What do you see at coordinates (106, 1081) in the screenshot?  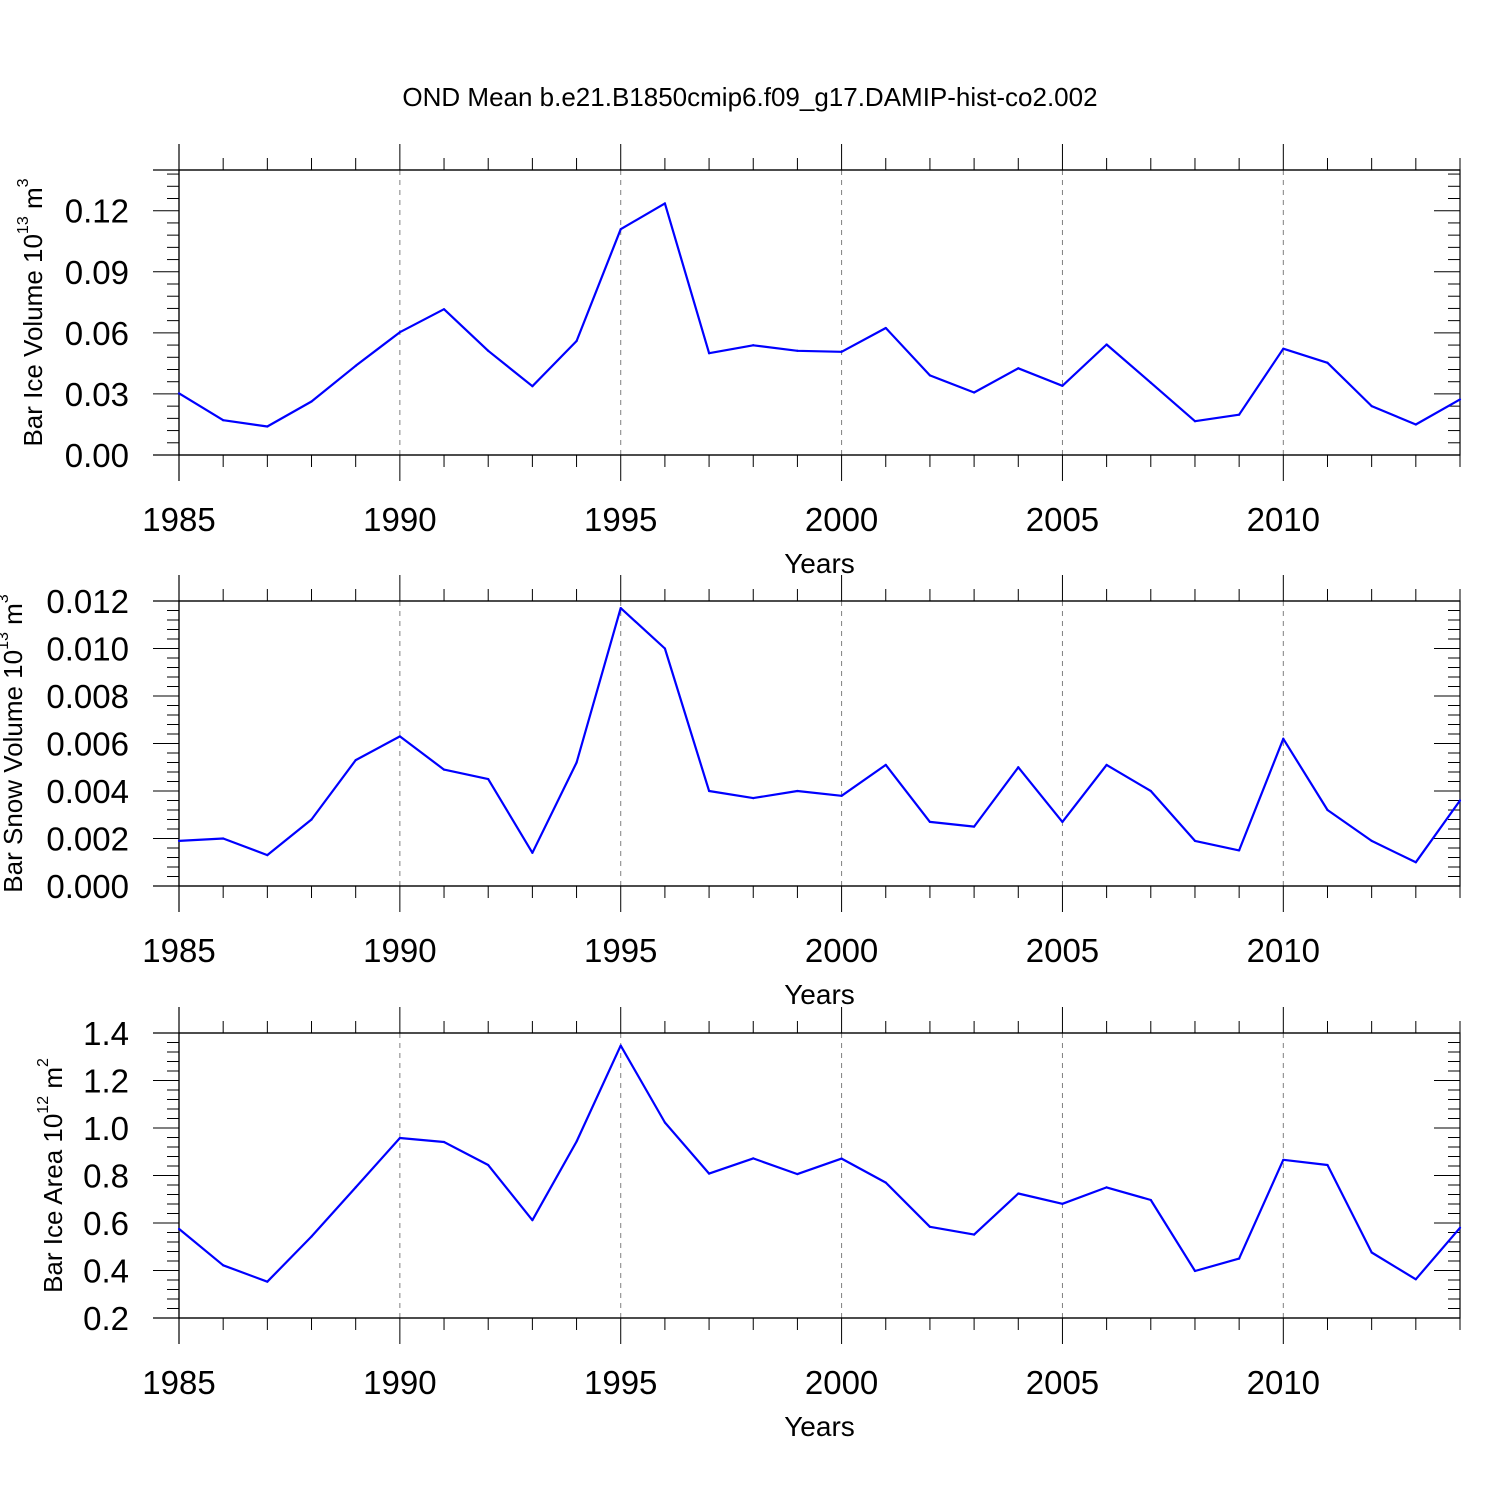 I see `y-tick-label: 1.2` at bounding box center [106, 1081].